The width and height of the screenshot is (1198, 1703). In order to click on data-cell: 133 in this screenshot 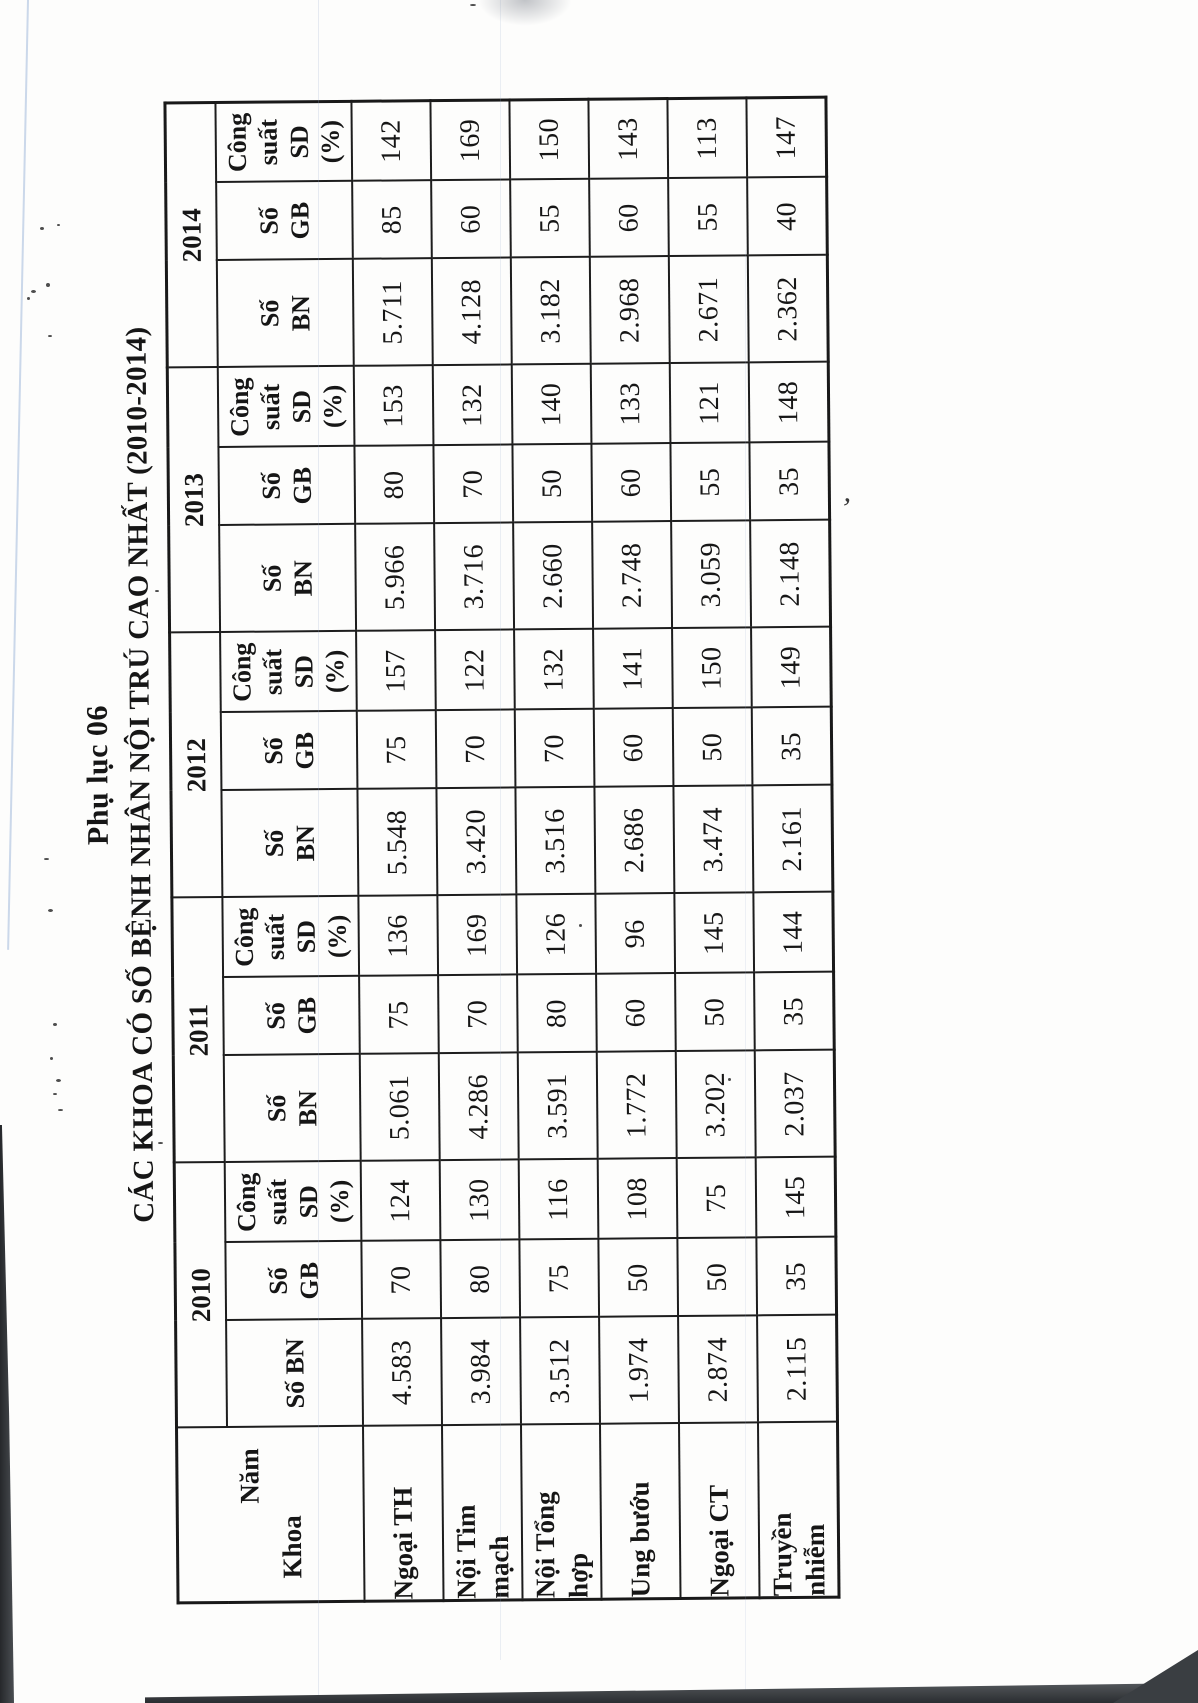, I will do `click(630, 404)`.